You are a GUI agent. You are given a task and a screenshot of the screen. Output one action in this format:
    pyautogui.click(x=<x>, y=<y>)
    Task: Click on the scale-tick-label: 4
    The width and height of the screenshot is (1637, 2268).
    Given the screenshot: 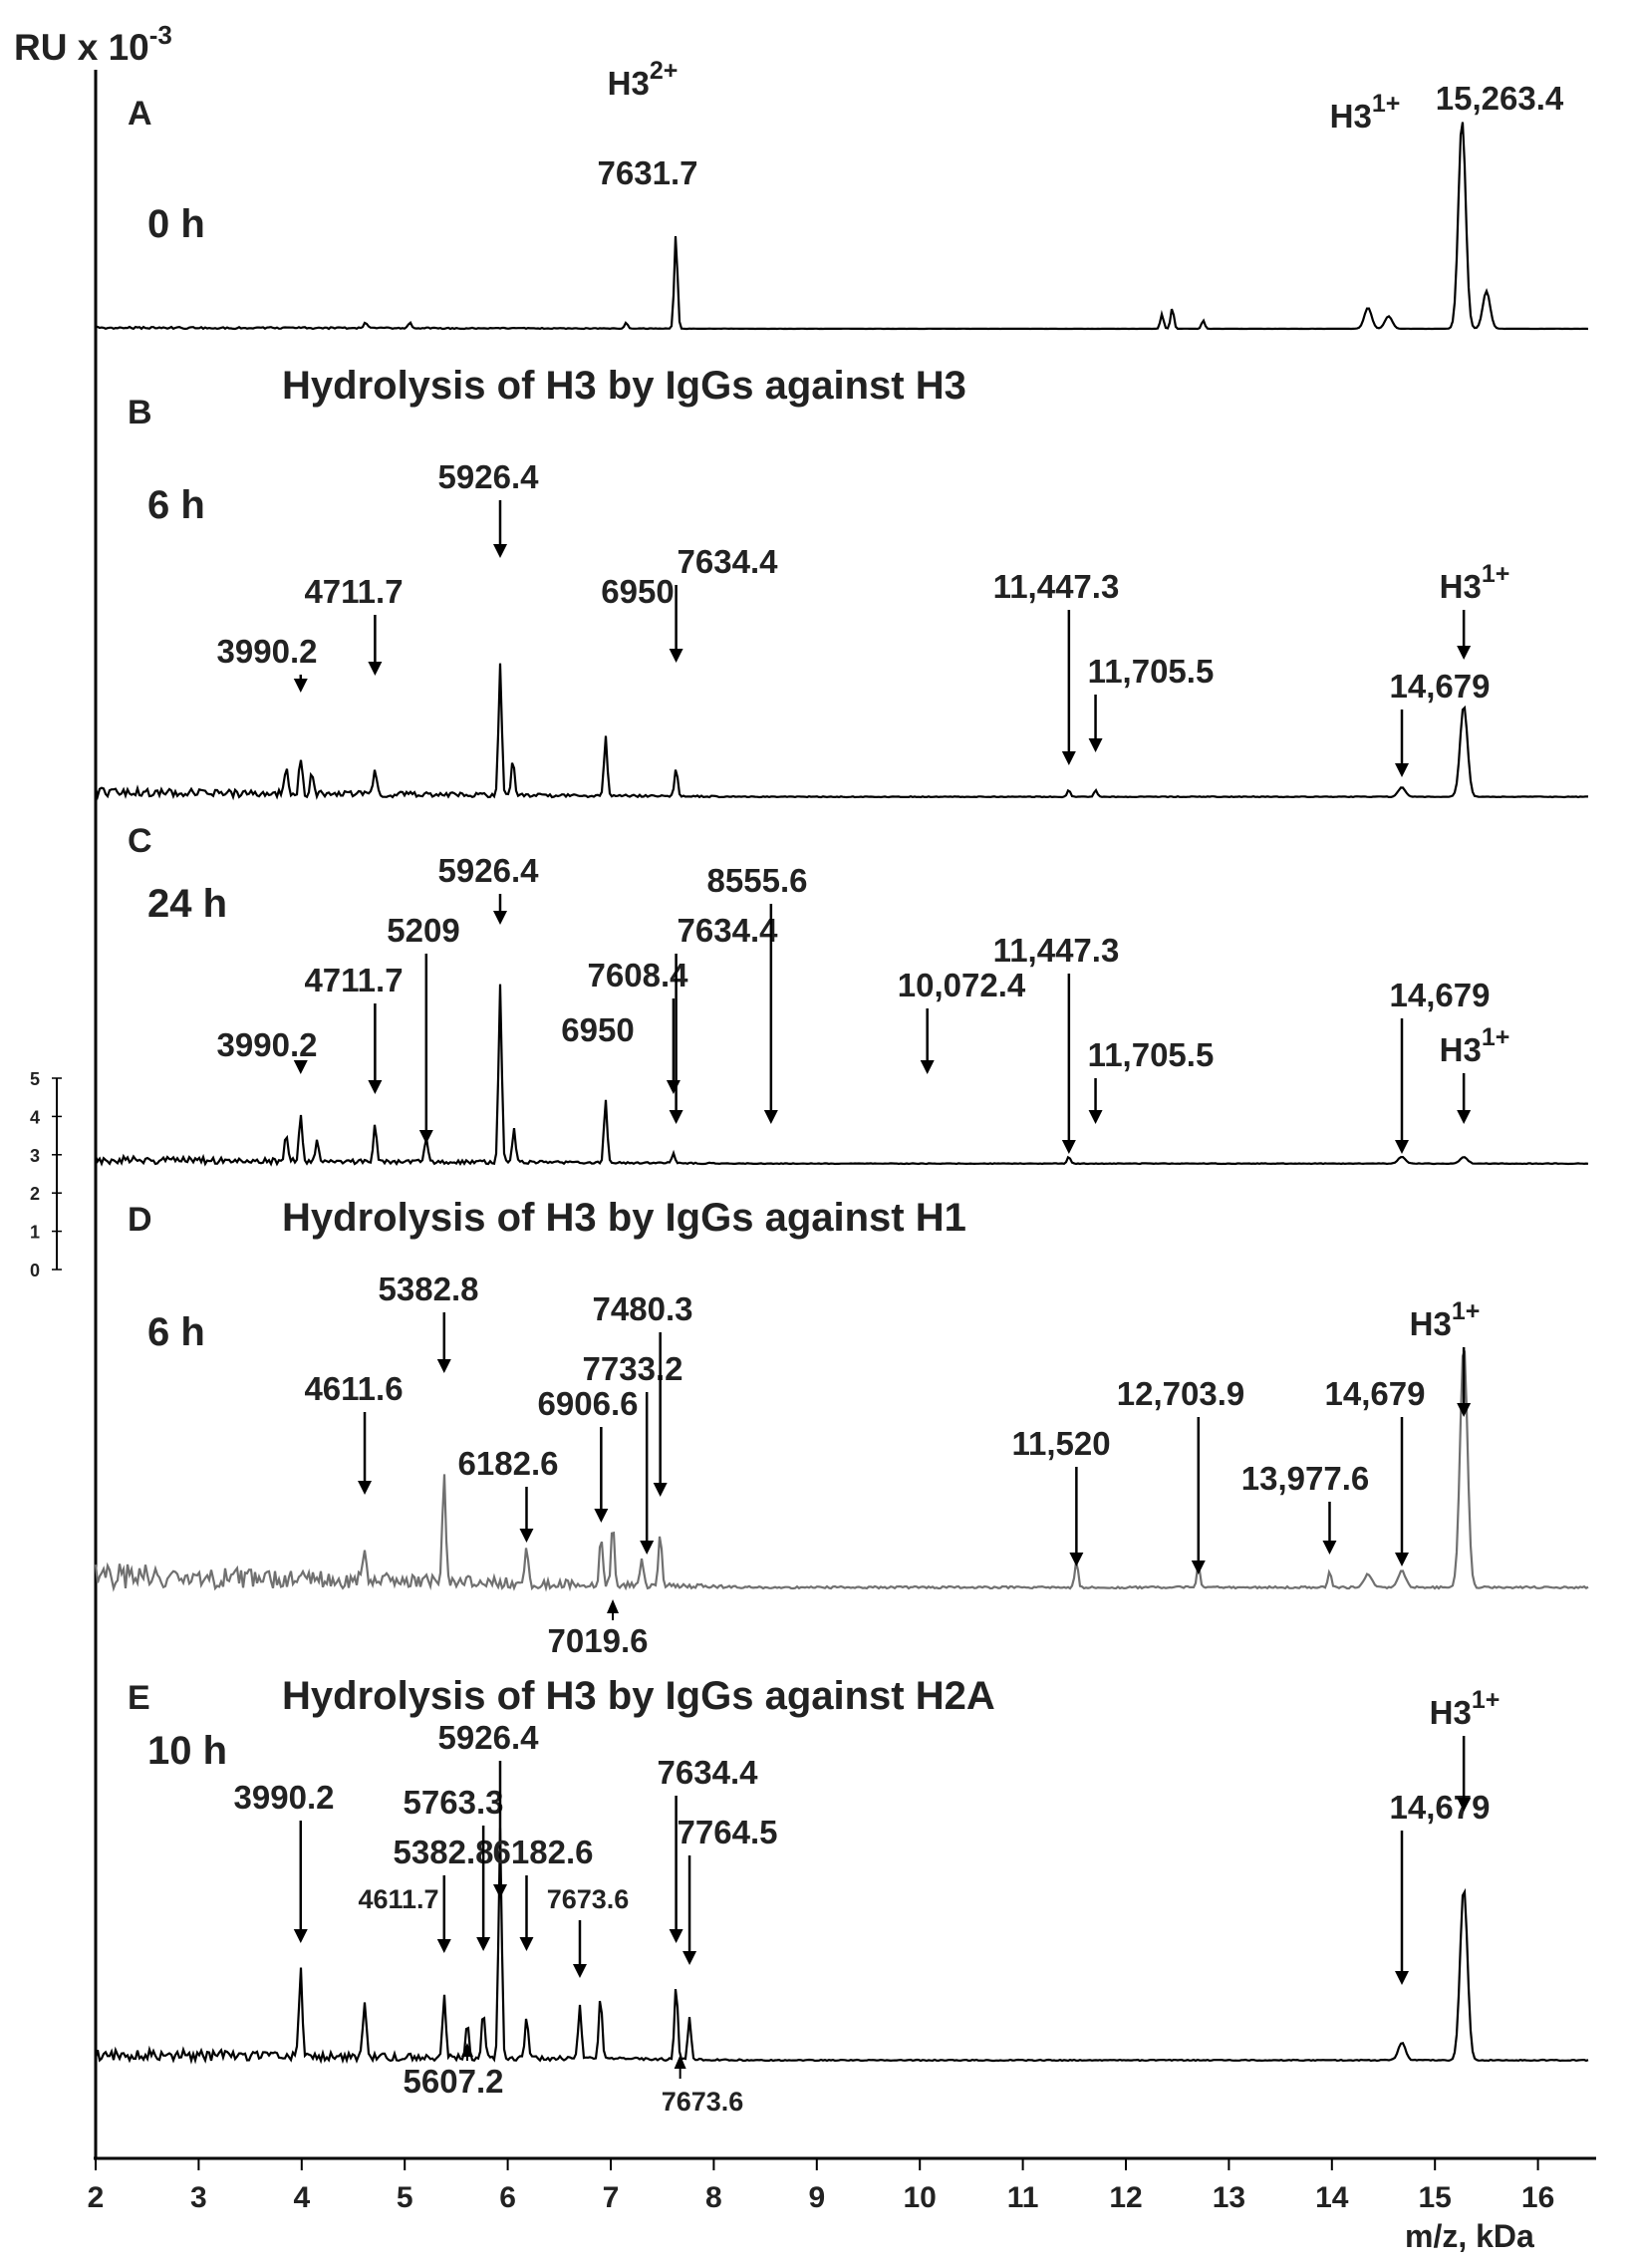 What is the action you would take?
    pyautogui.click(x=35, y=1117)
    